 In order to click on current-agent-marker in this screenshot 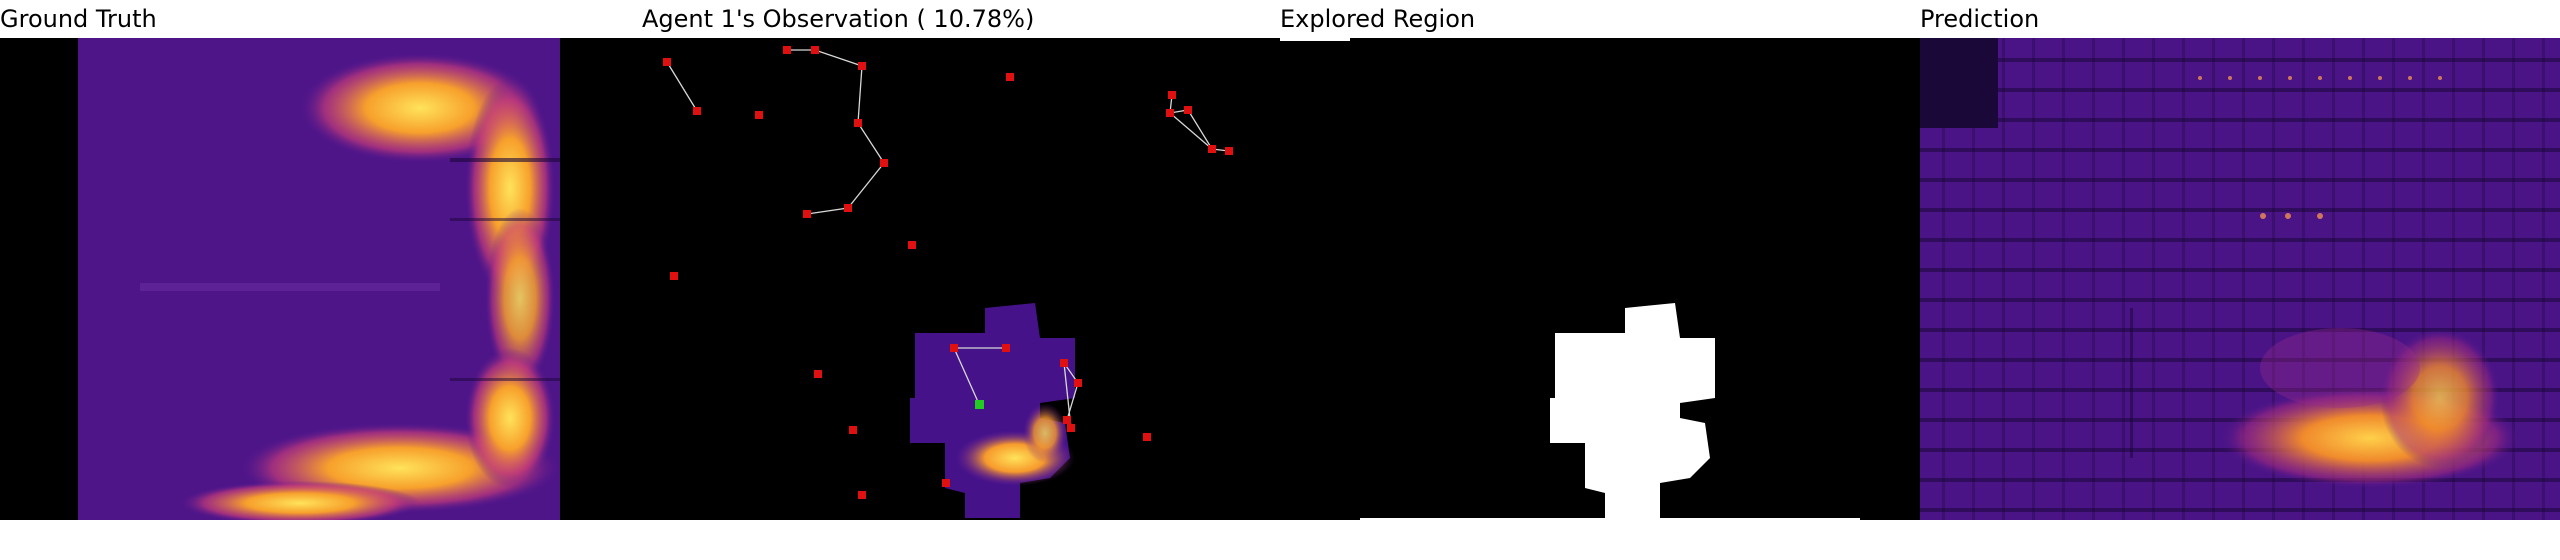, I will do `click(979, 404)`.